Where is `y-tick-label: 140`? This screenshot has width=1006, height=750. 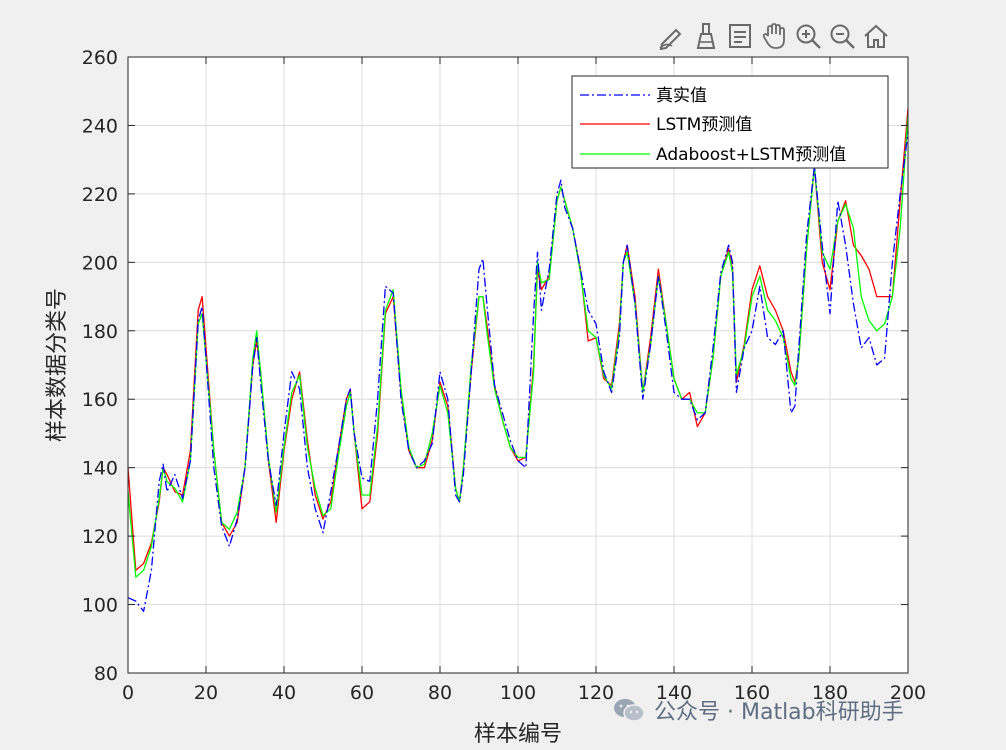
y-tick-label: 140 is located at coordinates (100, 469).